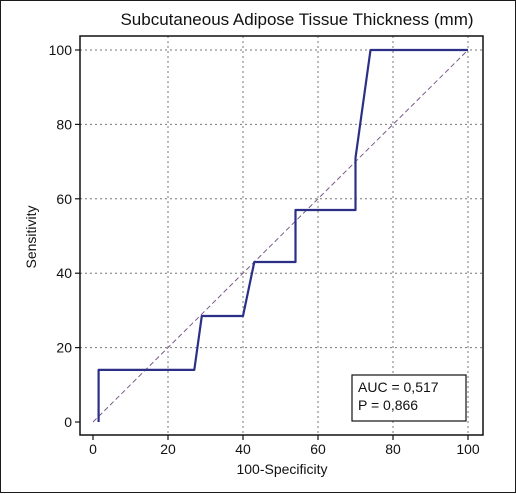  What do you see at coordinates (64, 273) in the screenshot?
I see `y-tick-label: 40` at bounding box center [64, 273].